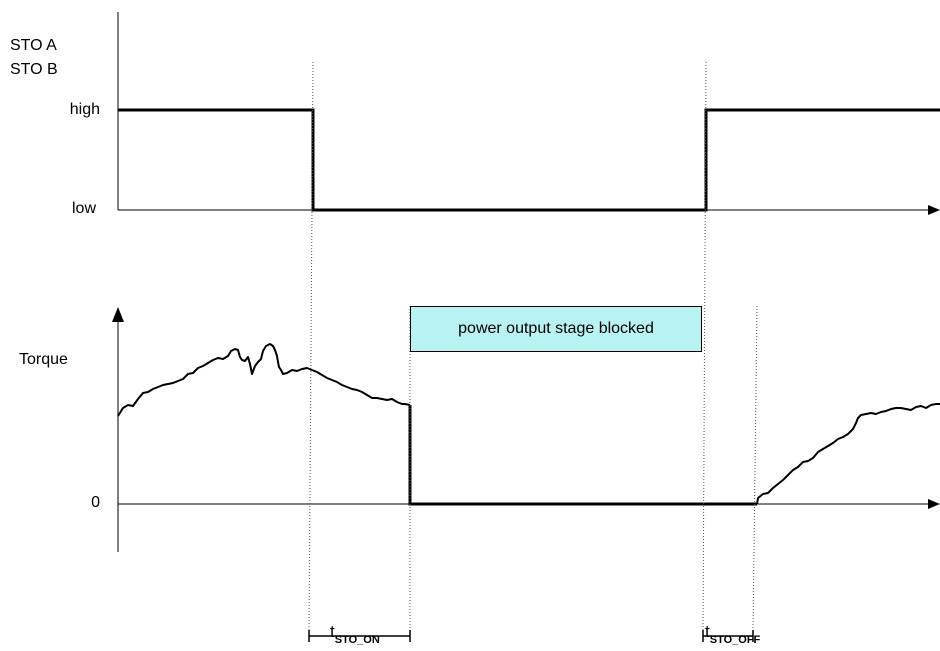 This screenshot has height=651, width=940. What do you see at coordinates (83, 208) in the screenshot?
I see `low-level-label: low` at bounding box center [83, 208].